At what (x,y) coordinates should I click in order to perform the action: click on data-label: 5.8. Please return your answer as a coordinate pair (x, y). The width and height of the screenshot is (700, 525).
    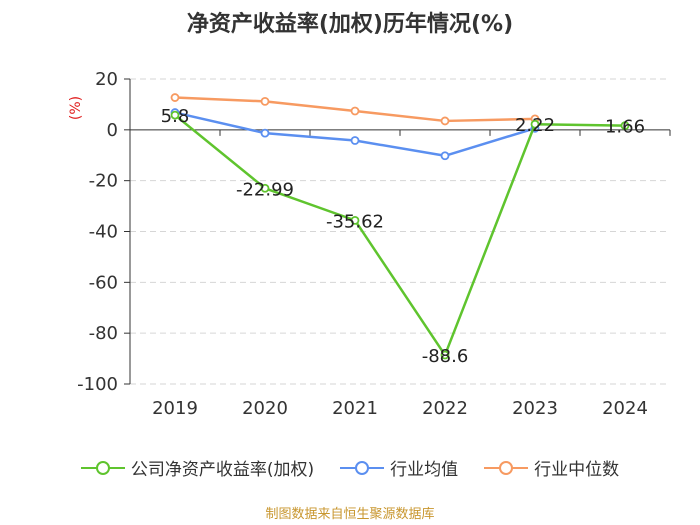
    Looking at the image, I should click on (175, 116).